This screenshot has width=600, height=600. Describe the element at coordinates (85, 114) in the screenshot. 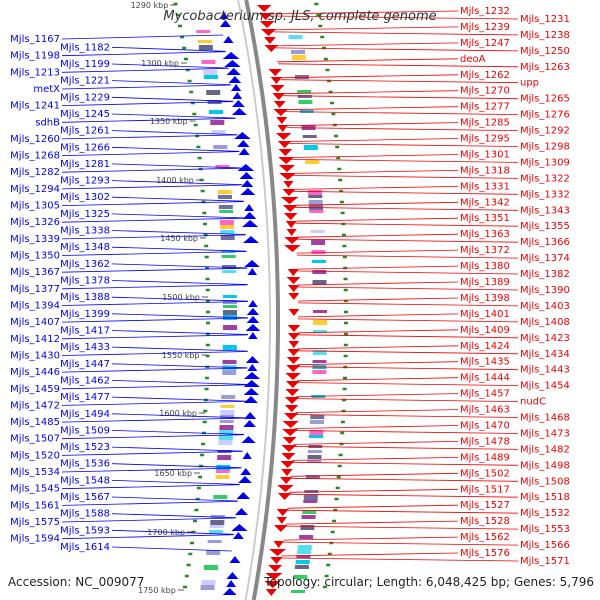

I see `left-gene-label: Mjls_1245` at that location.